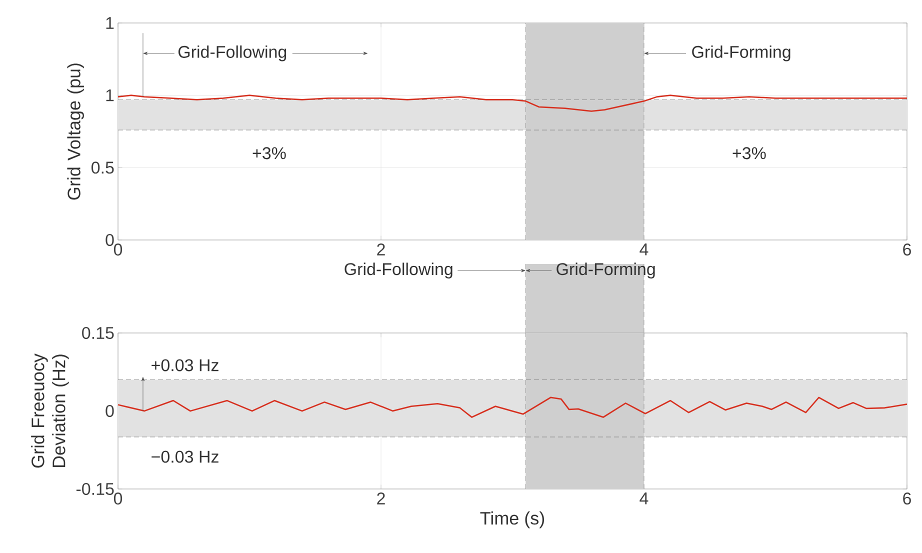  I want to click on x-axis-title: Time (s), so click(512, 519).